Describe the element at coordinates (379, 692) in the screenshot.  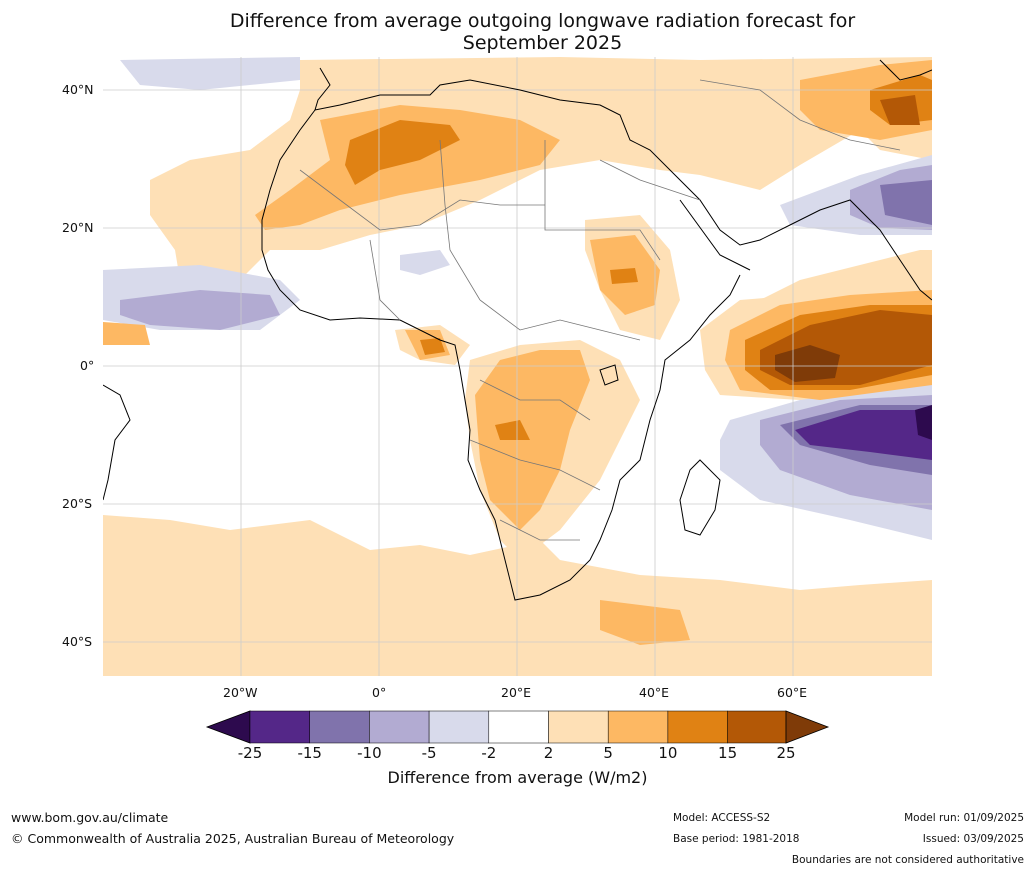
I see `lon-label: 0°` at that location.